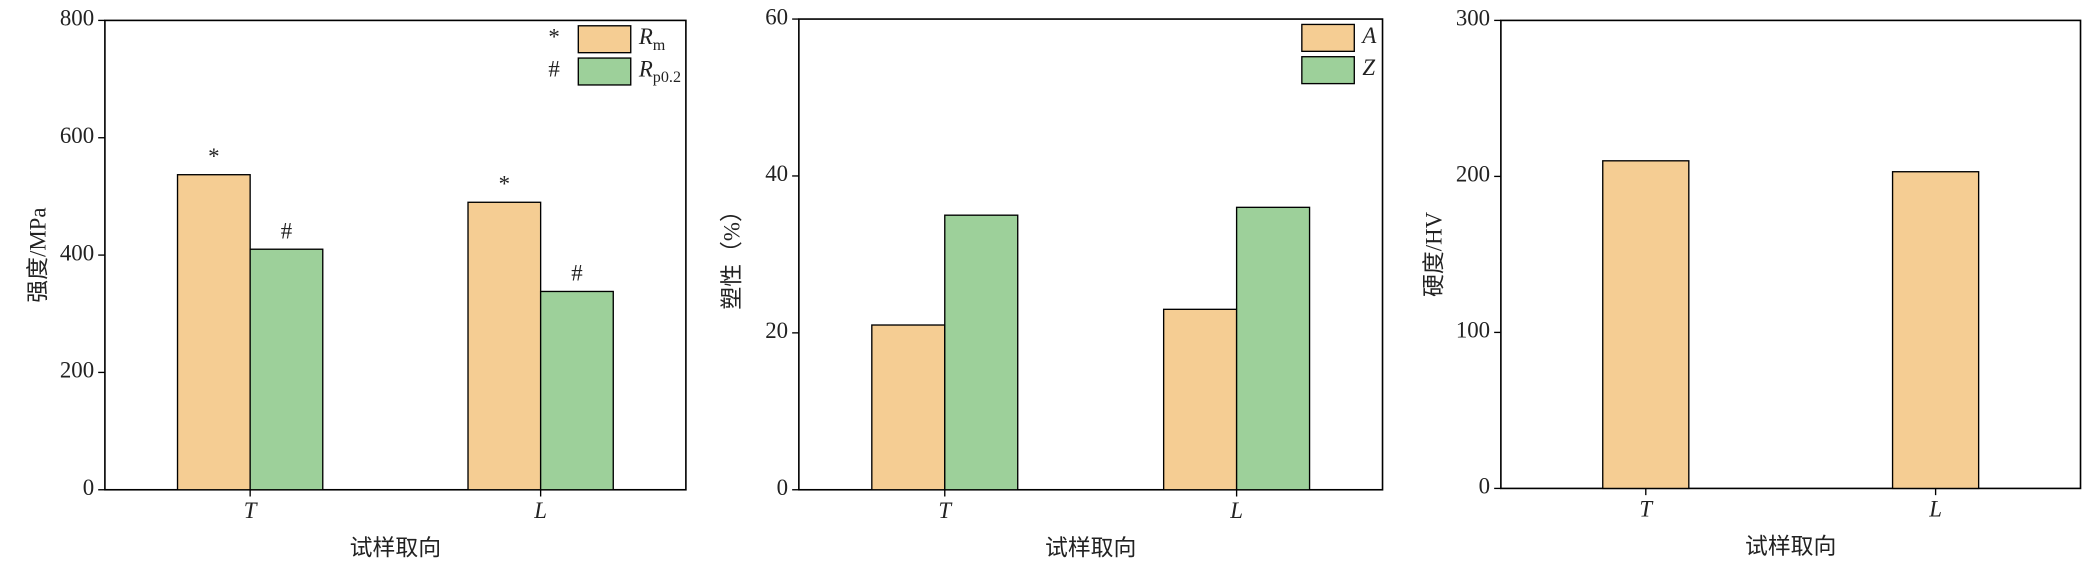 The height and width of the screenshot is (568, 2098). What do you see at coordinates (1434, 254) in the screenshot?
I see `y-axis-label: 硬度/HV` at bounding box center [1434, 254].